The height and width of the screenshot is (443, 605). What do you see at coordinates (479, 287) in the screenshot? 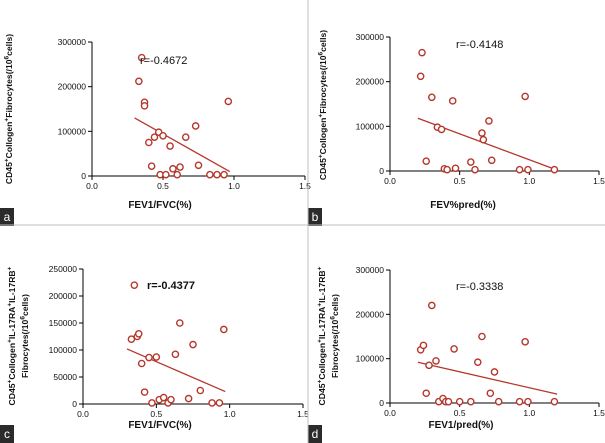
I see `correlation-annotation: r=-0.3338` at bounding box center [479, 287].